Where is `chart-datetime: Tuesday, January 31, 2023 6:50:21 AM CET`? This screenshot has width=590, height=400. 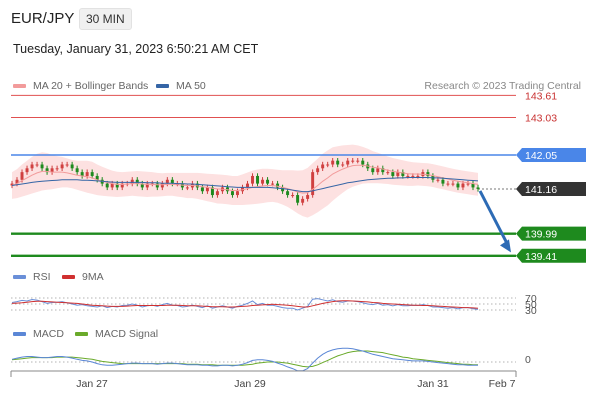
chart-datetime: Tuesday, January 31, 2023 6:50:21 AM CET is located at coordinates (136, 49).